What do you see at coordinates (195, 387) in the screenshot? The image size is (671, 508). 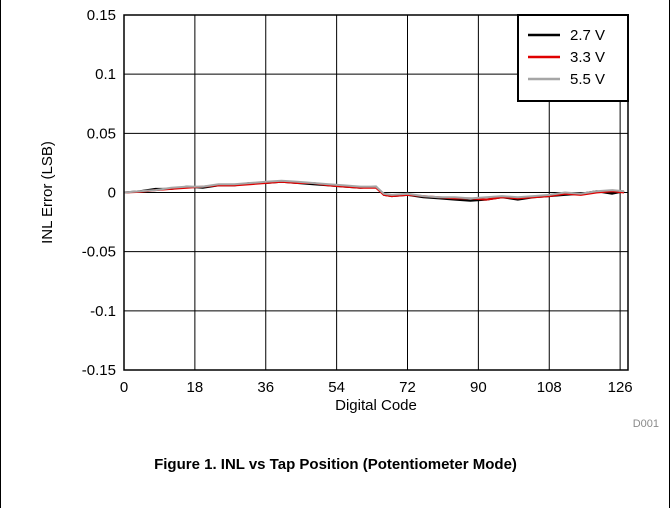 I see `x-tick-label: 18` at bounding box center [195, 387].